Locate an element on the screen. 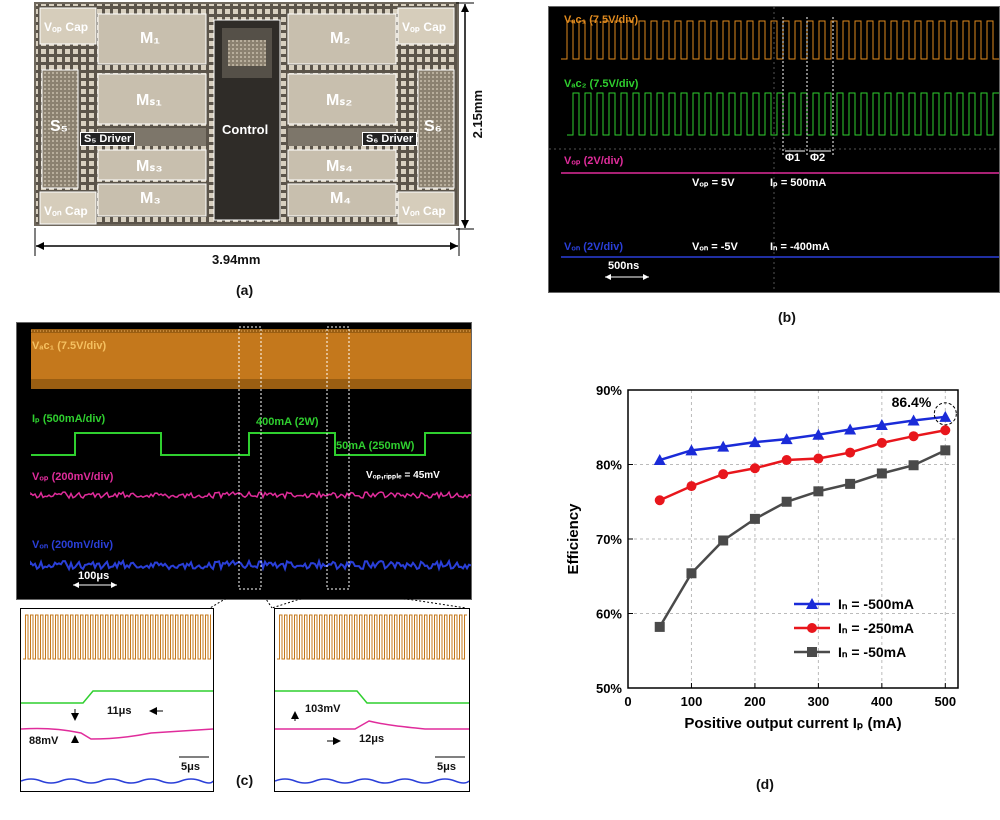 This screenshot has width=1000, height=820. x-tick-label: 200 is located at coordinates (755, 701).